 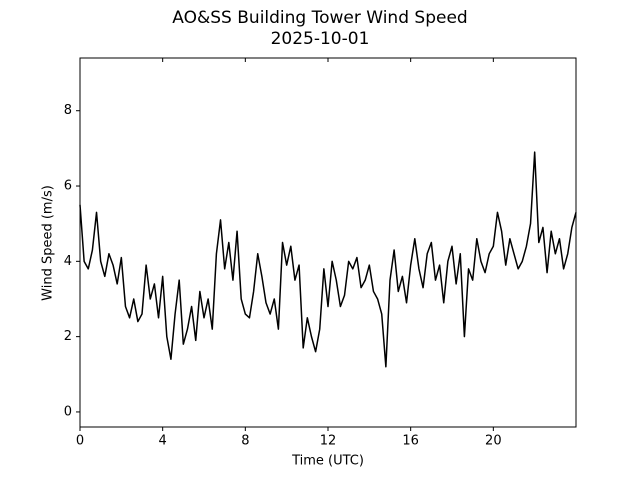 I want to click on chart-title: AO&SS Building Tower Wind Speed, so click(x=319, y=18).